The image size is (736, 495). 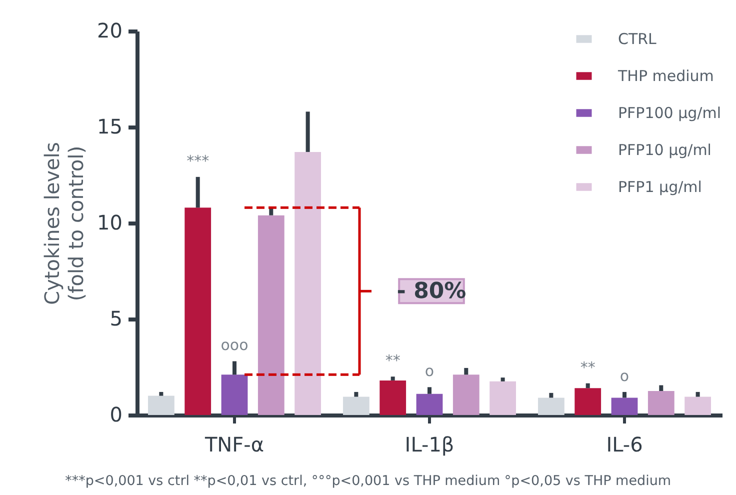 I want to click on text: ***p<0,001 vs ctrl **p<0,01 vs ctrl, °°°p<0,001 vs THP medium °p<0,05 vs THP medium, so click(x=368, y=481).